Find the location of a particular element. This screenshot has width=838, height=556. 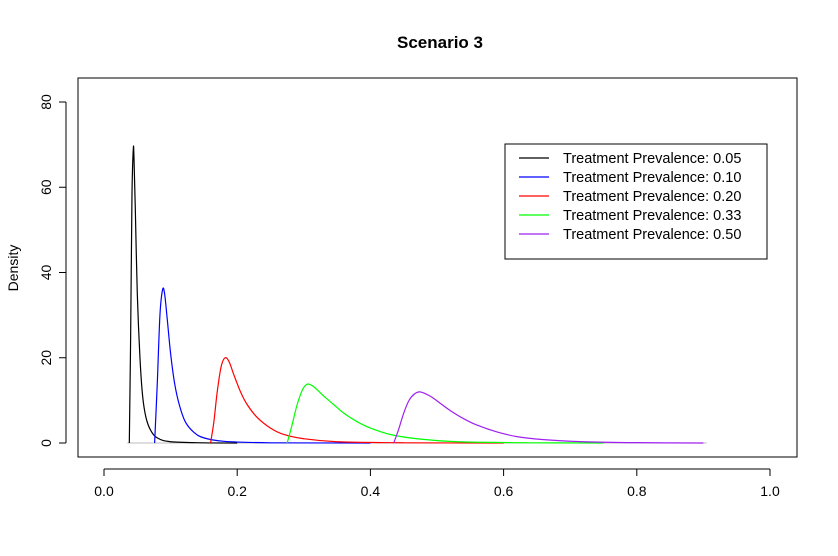

legend-box is located at coordinates (636, 201).